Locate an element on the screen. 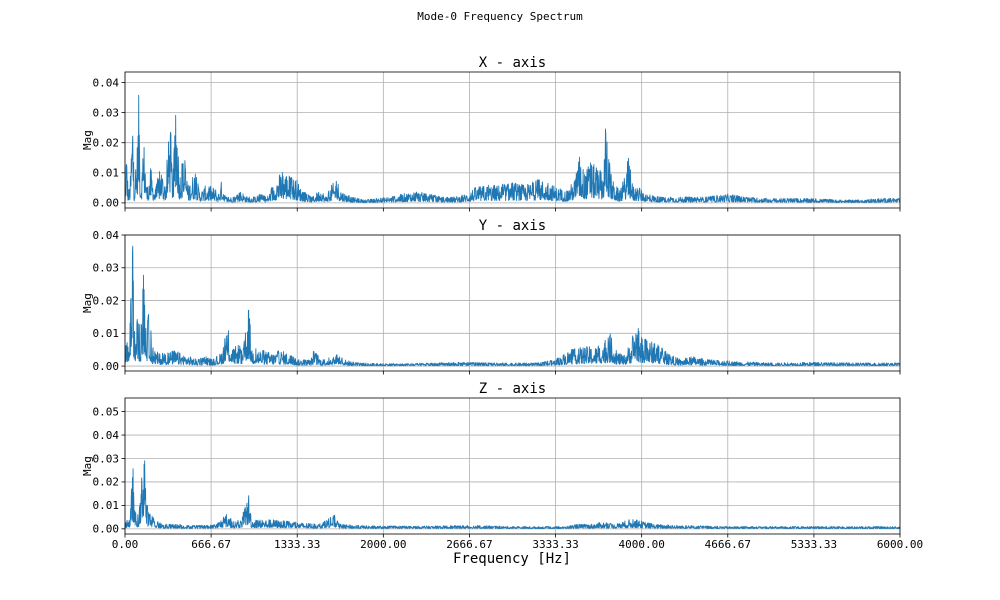  x-tick-label: 6000.00 is located at coordinates (900, 544).